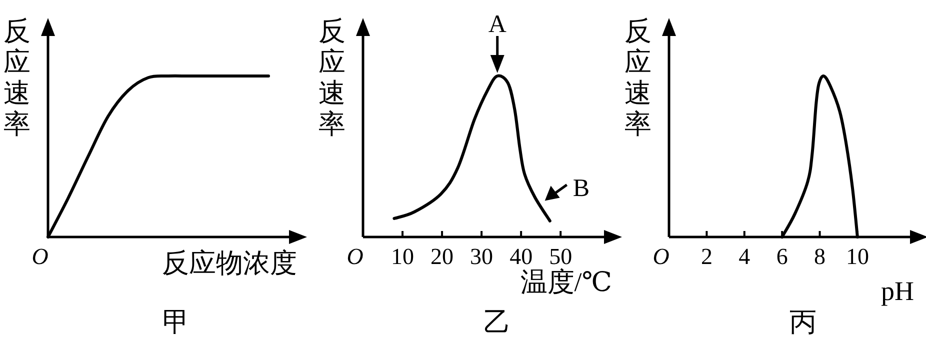  Describe the element at coordinates (566, 282) in the screenshot. I see `x-axis-title: 温度/℃` at that location.